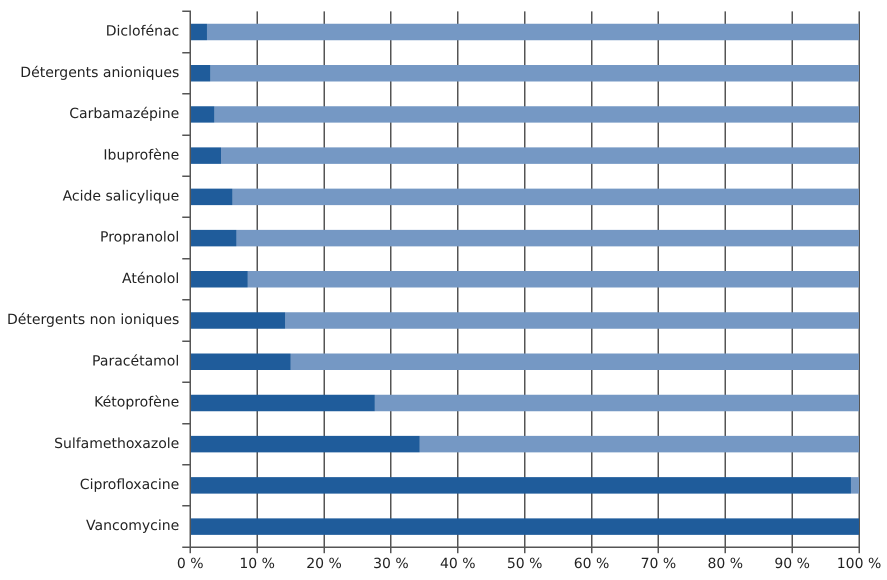  What do you see at coordinates (658, 564) in the screenshot?
I see `x-tick-label: 70 %` at bounding box center [658, 564].